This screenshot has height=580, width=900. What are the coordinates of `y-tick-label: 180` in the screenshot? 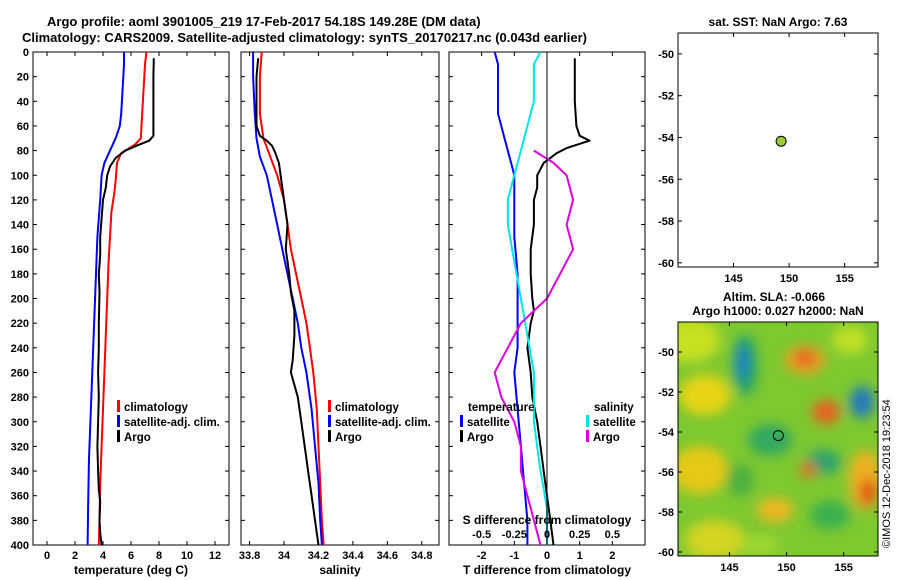 It's located at (20, 275).